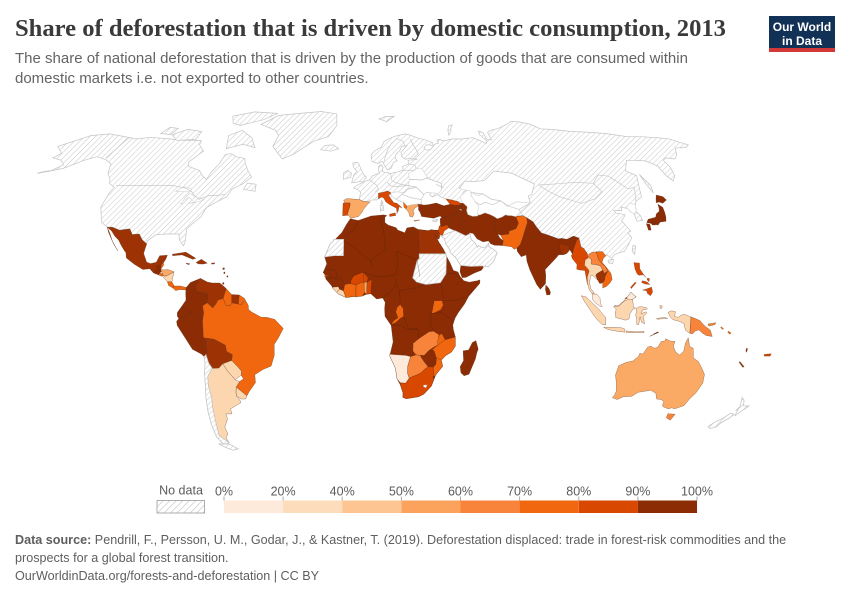 This screenshot has height=600, width=850. I want to click on svg-text: 0%, so click(224, 492).